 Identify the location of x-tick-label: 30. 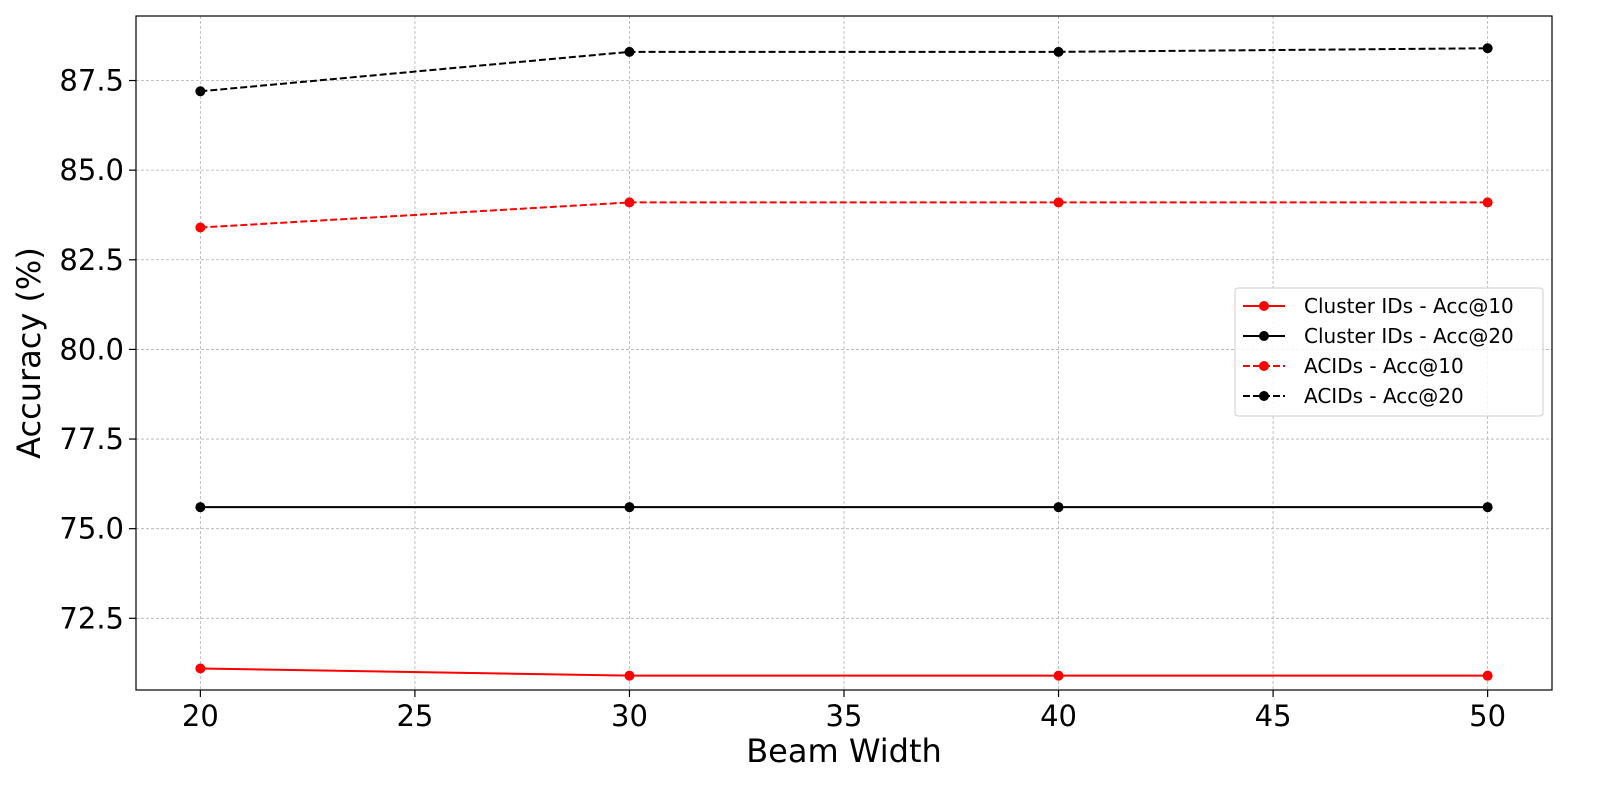
(629, 716).